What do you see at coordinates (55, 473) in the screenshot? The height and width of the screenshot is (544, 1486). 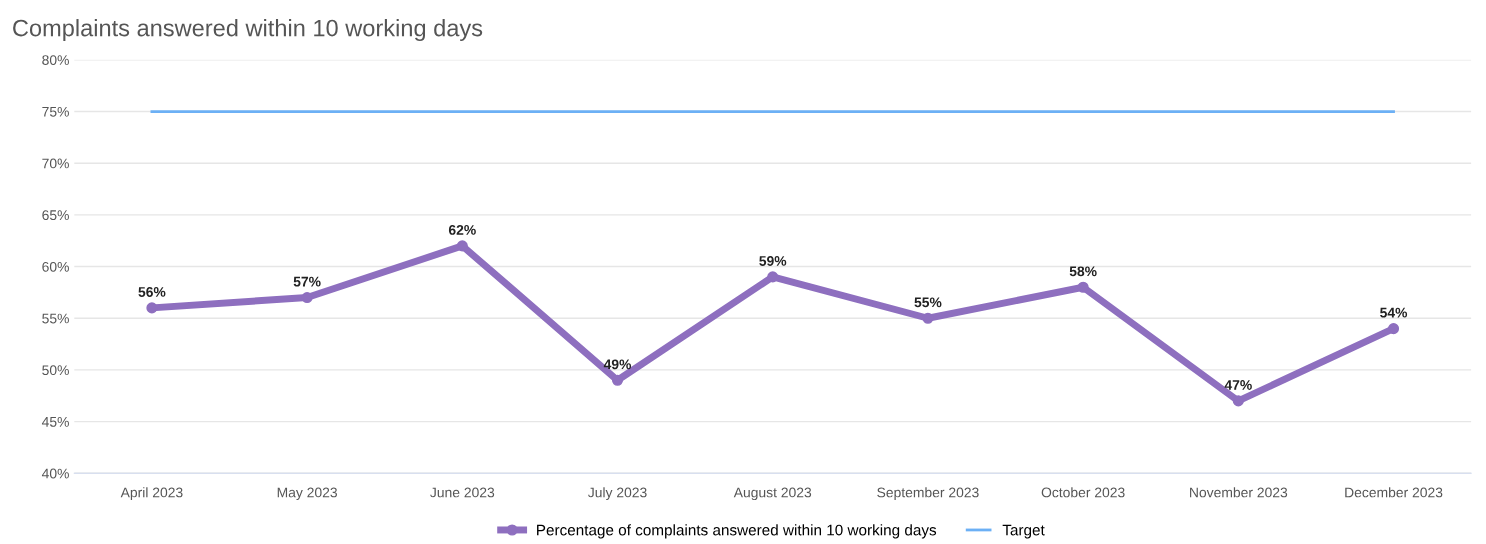 I see `y-tick-label: 40%` at bounding box center [55, 473].